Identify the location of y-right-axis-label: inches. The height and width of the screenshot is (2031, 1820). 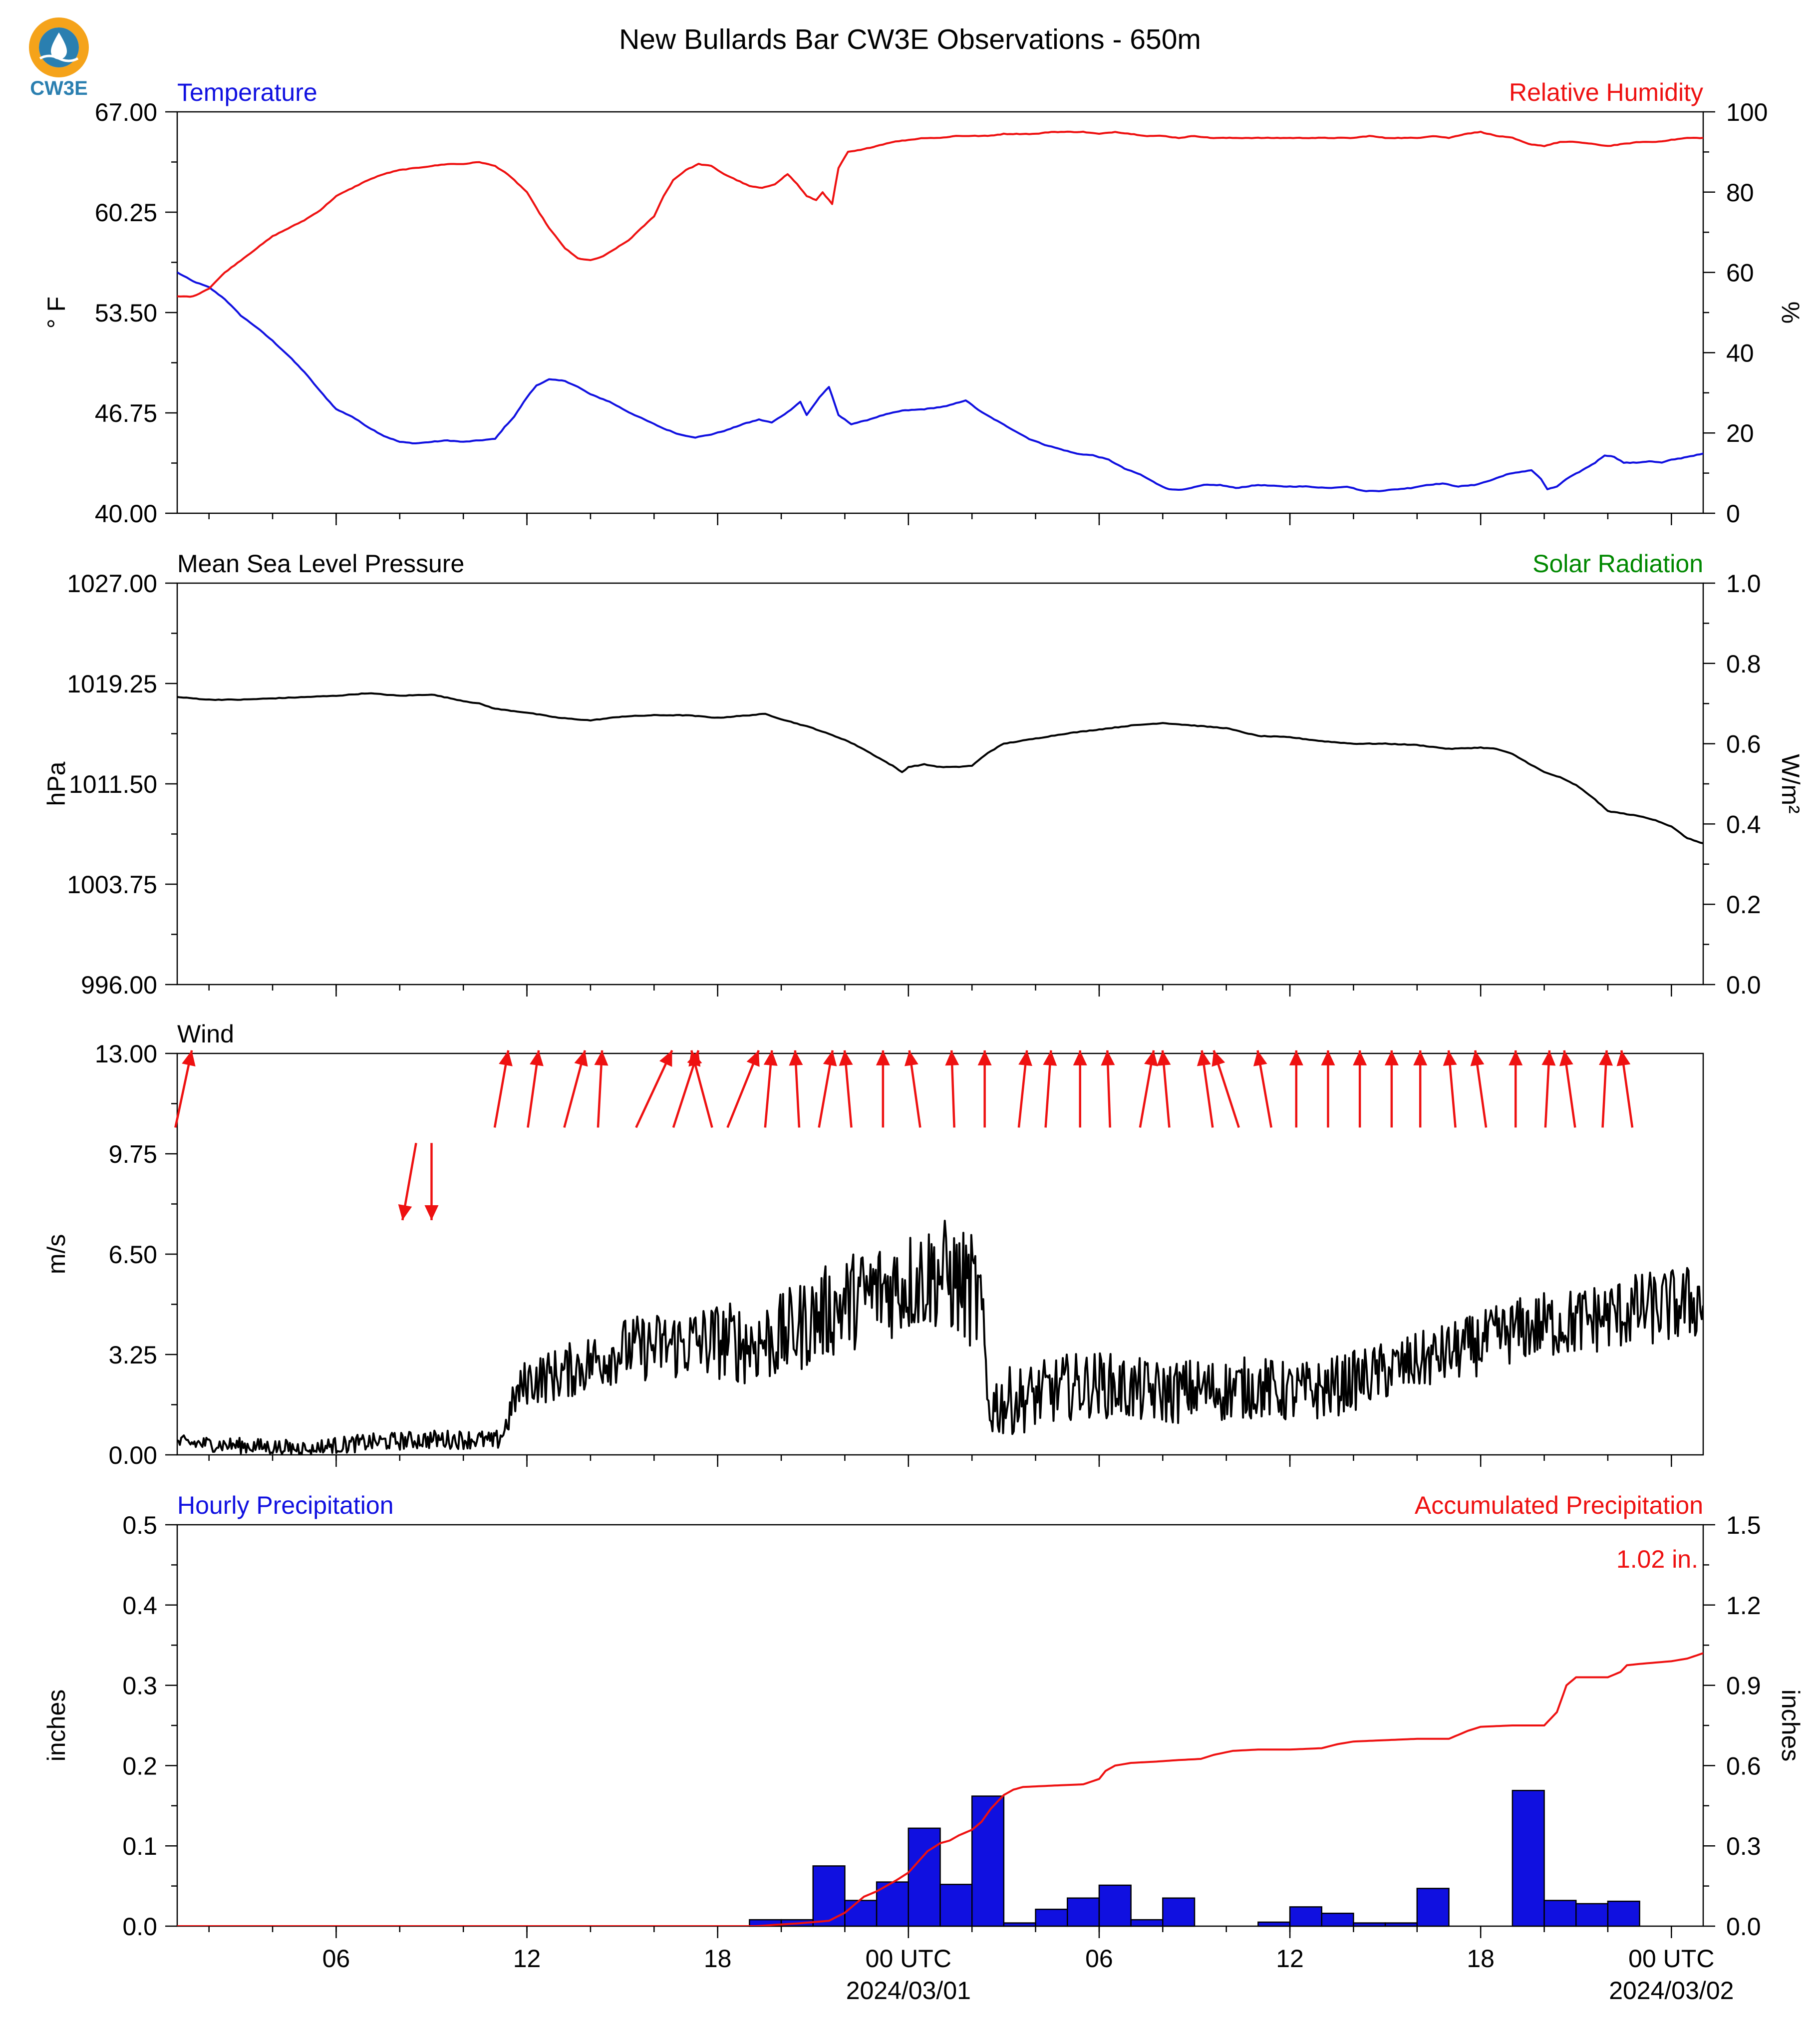
(1791, 1726).